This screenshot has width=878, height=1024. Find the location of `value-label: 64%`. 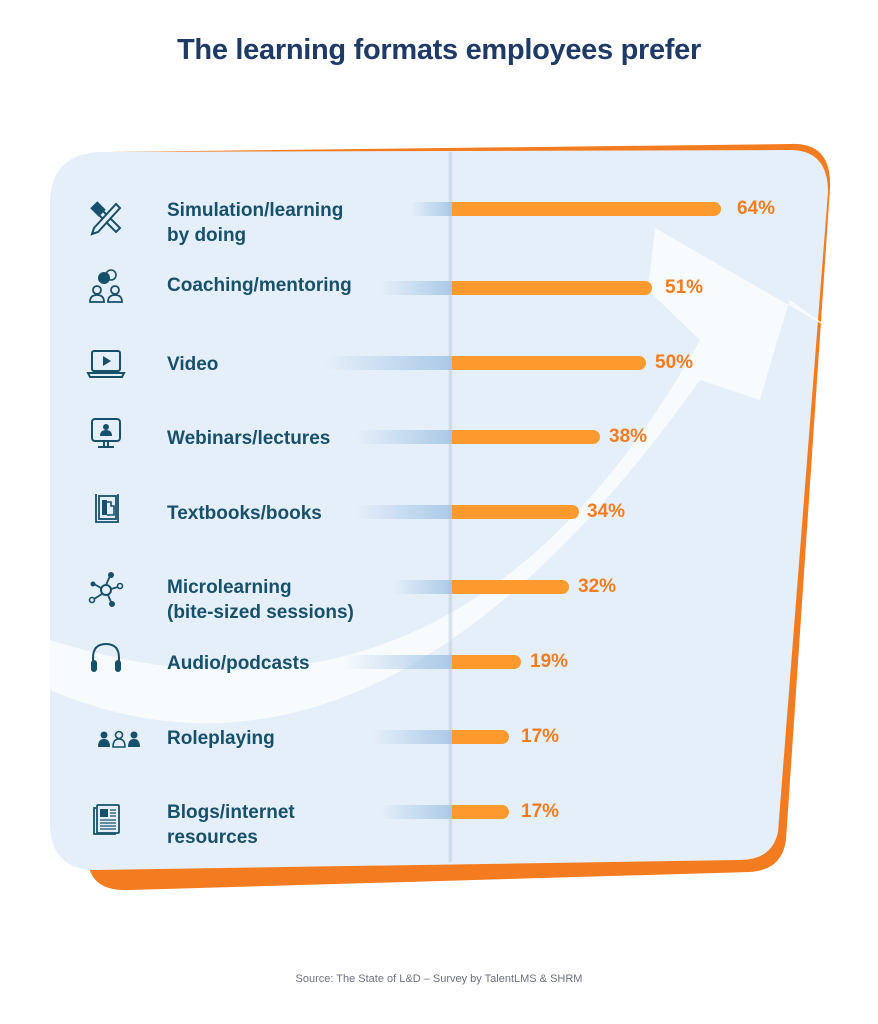

value-label: 64% is located at coordinates (756, 208).